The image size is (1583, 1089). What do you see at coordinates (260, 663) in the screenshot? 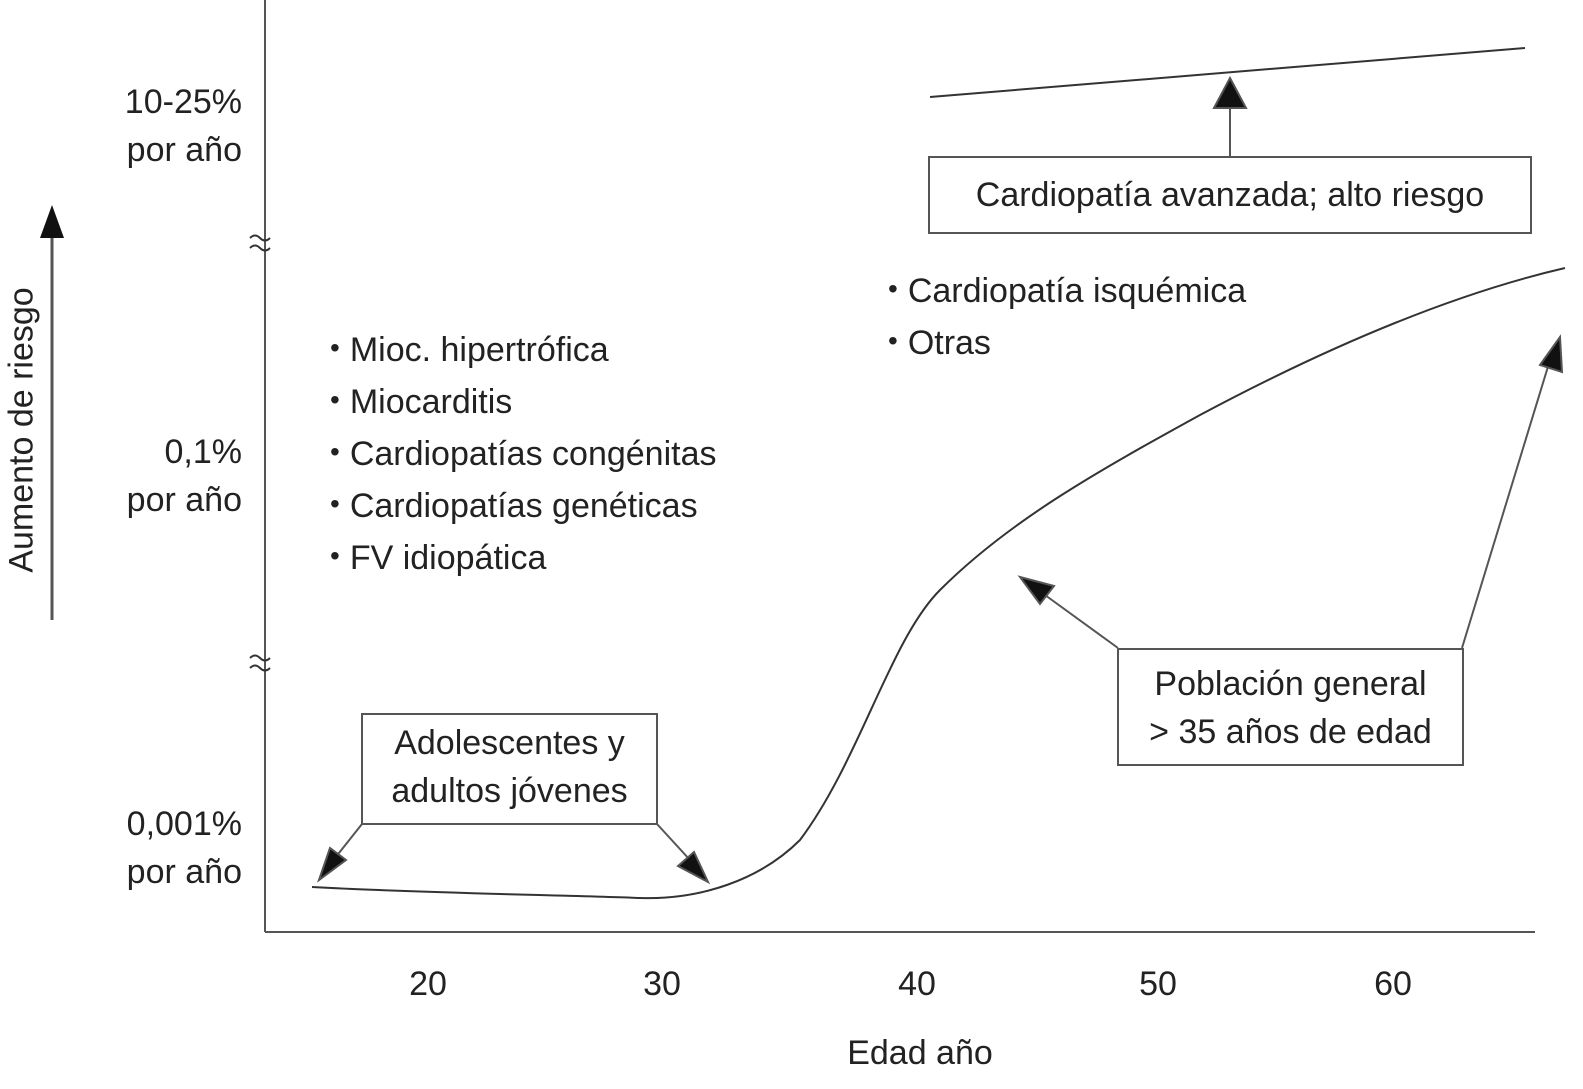
I see `axis-break-lower` at bounding box center [260, 663].